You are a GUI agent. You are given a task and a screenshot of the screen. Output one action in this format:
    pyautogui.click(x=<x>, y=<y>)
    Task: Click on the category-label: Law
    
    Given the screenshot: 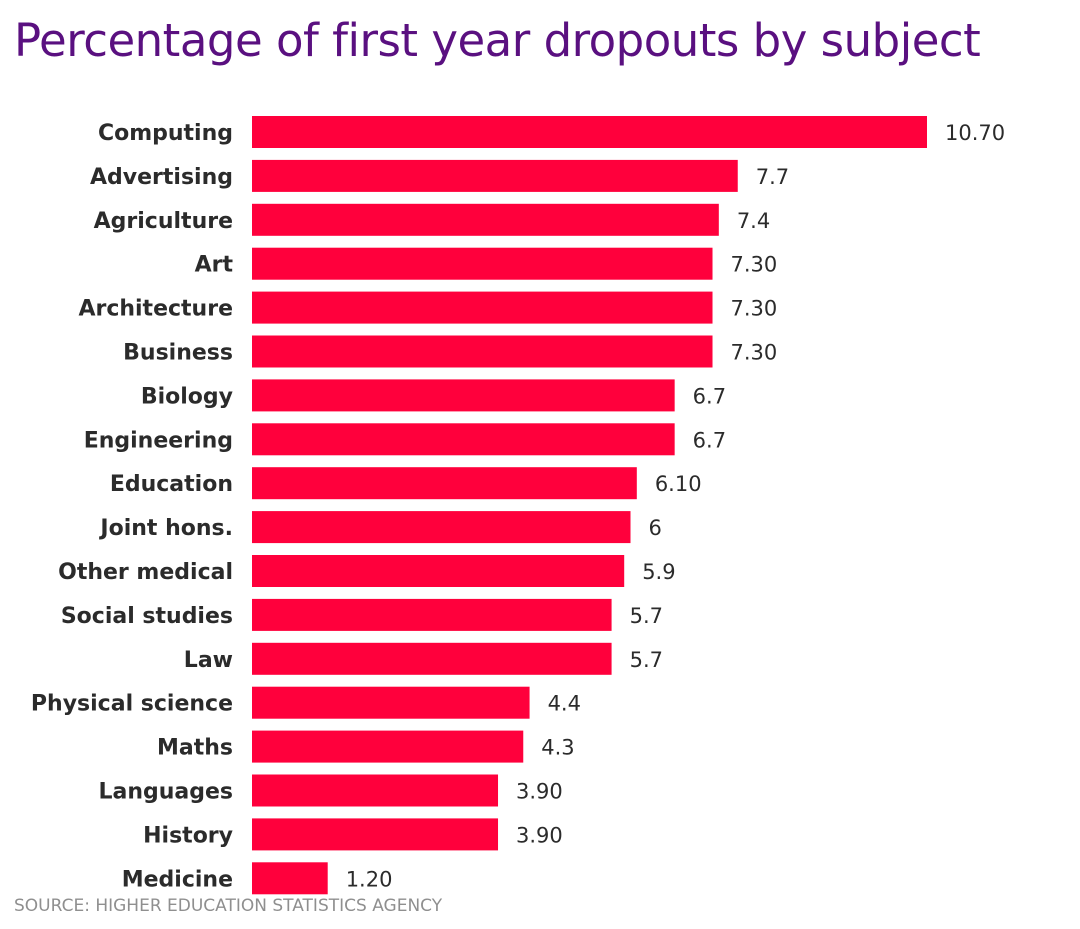 What is the action you would take?
    pyautogui.click(x=208, y=660)
    